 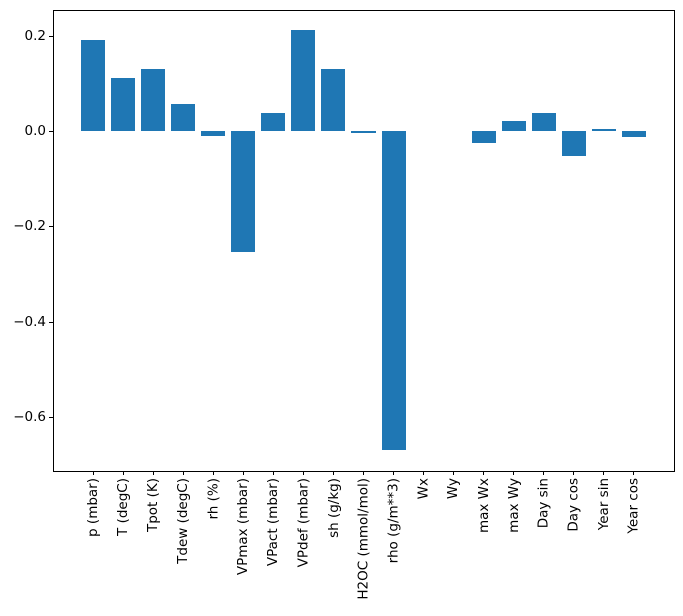 What do you see at coordinates (363, 539) in the screenshot?
I see `x-tick-label: H2OC (mmol/mol)` at bounding box center [363, 539].